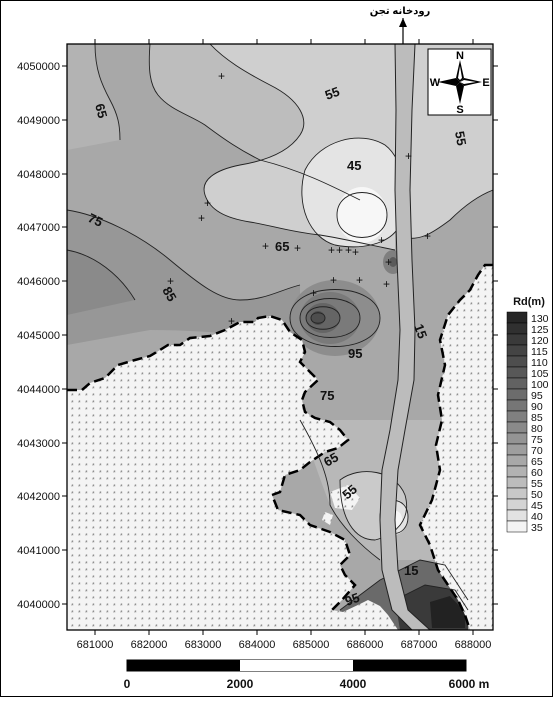 This screenshot has width=553, height=702. Describe the element at coordinates (38, 282) in the screenshot. I see `y-tick-label: 4046000` at that location.